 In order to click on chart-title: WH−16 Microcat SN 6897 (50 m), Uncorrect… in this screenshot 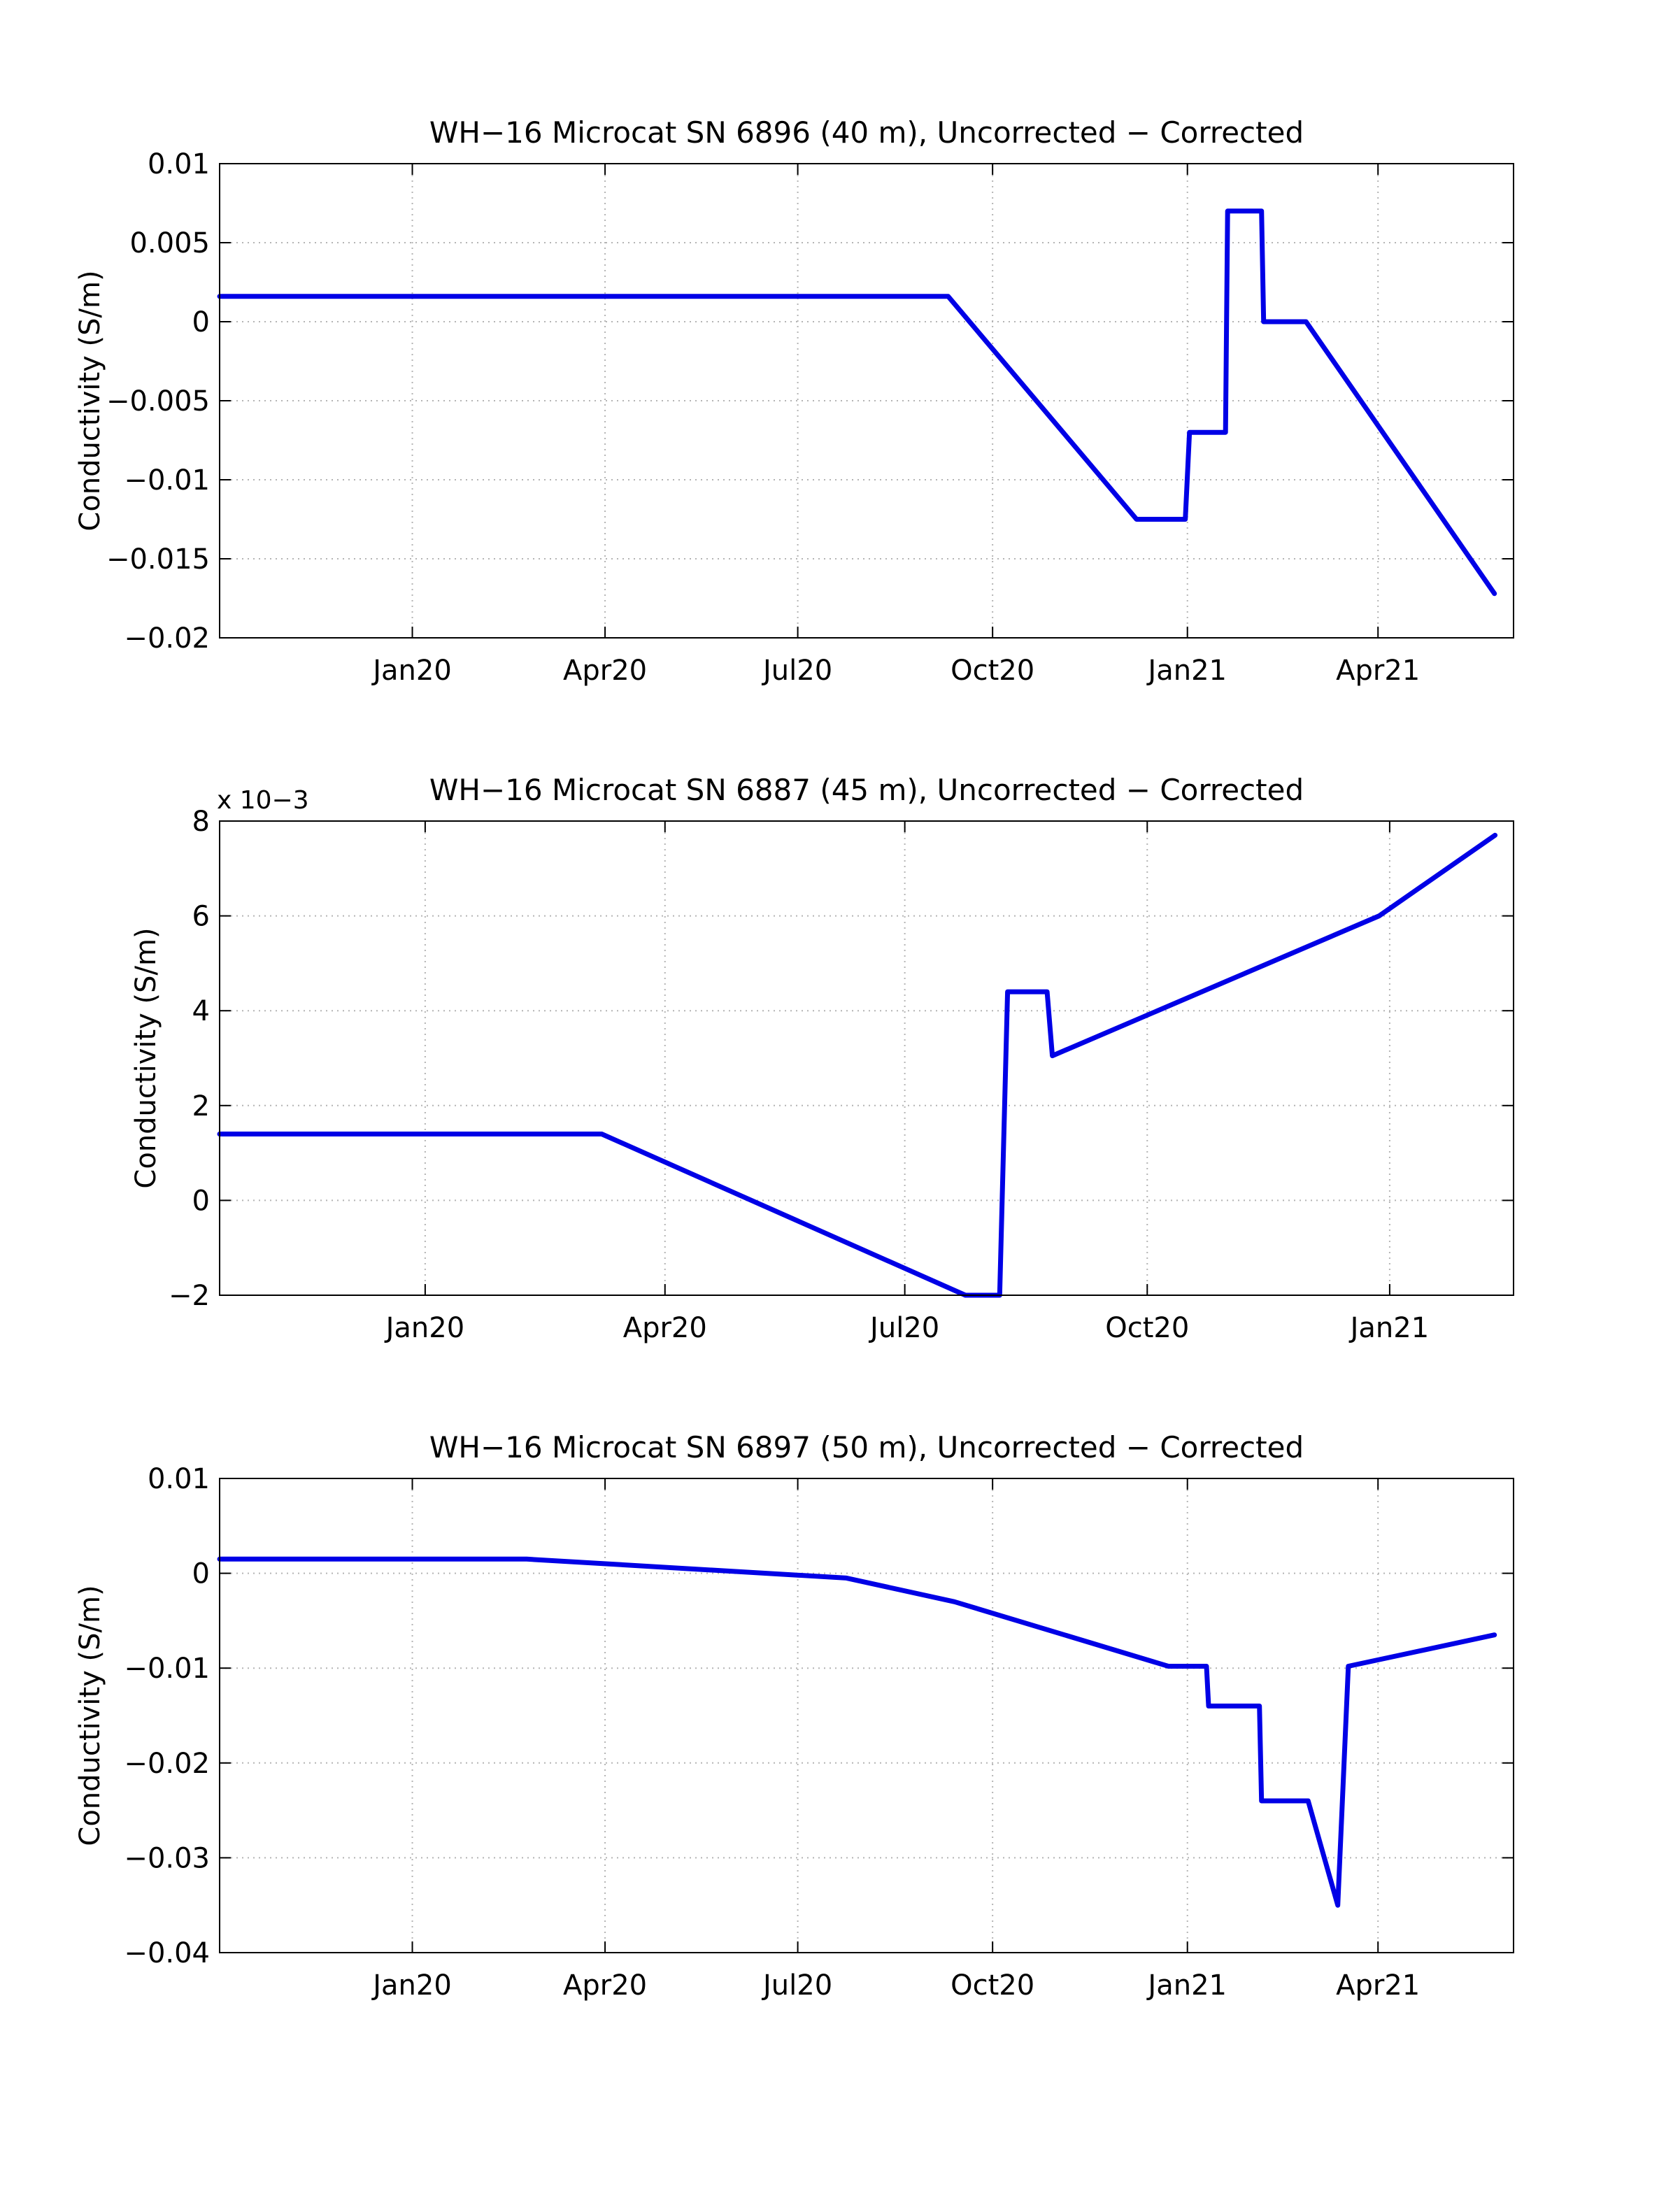, I will do `click(866, 1447)`.